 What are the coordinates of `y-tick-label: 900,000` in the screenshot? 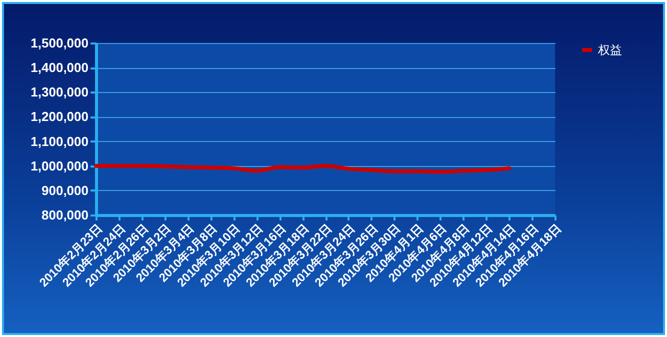 It's located at (65, 190).